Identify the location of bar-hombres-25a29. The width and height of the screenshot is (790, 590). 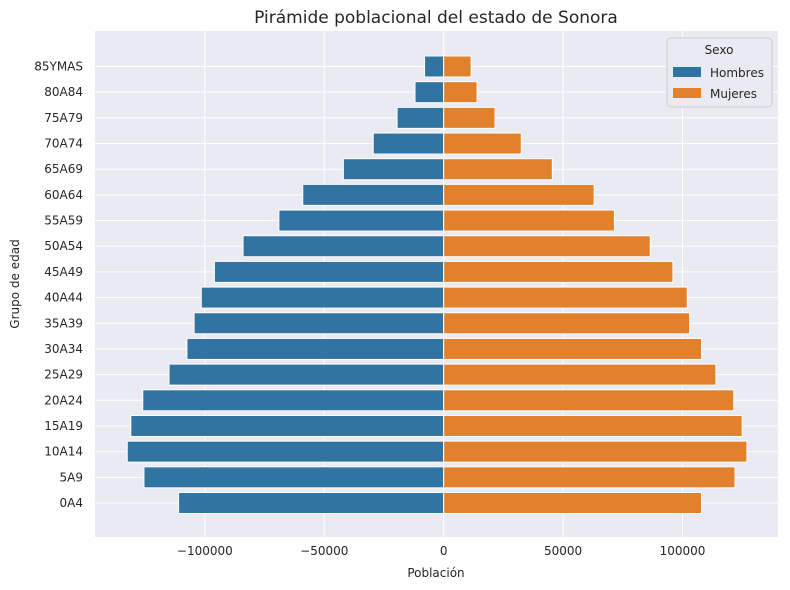
(306, 374).